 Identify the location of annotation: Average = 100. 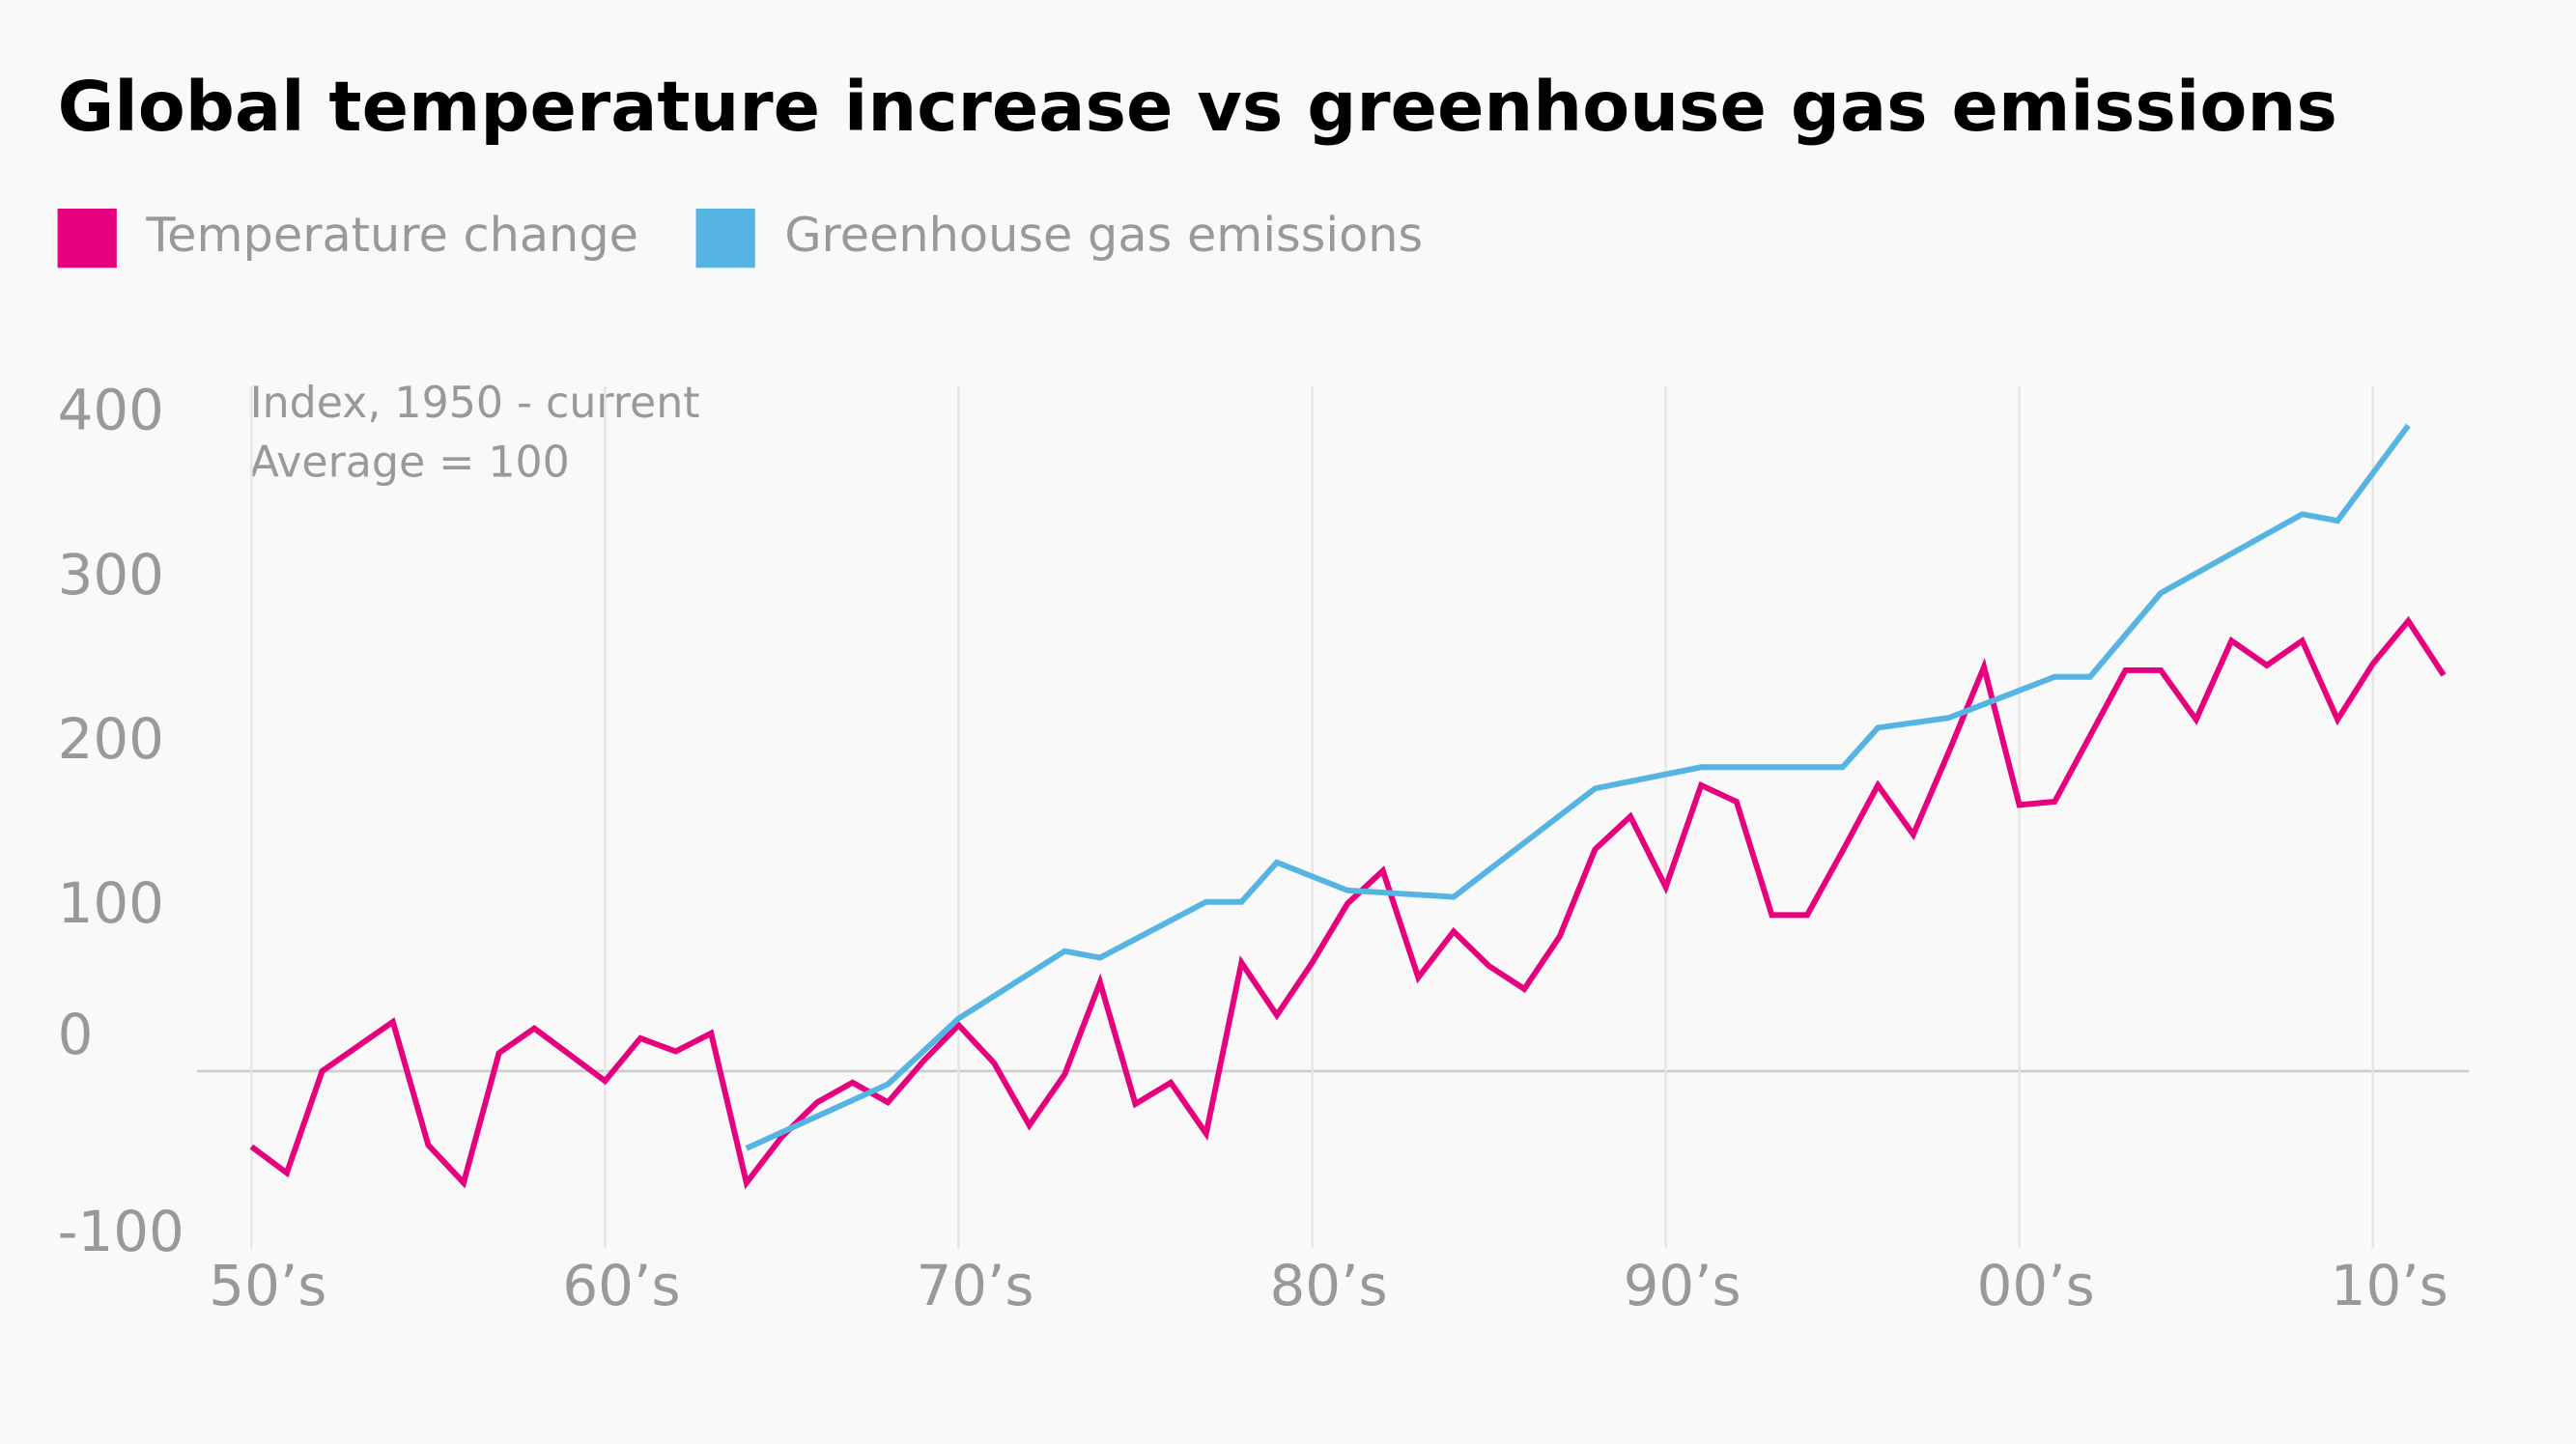
(410, 462).